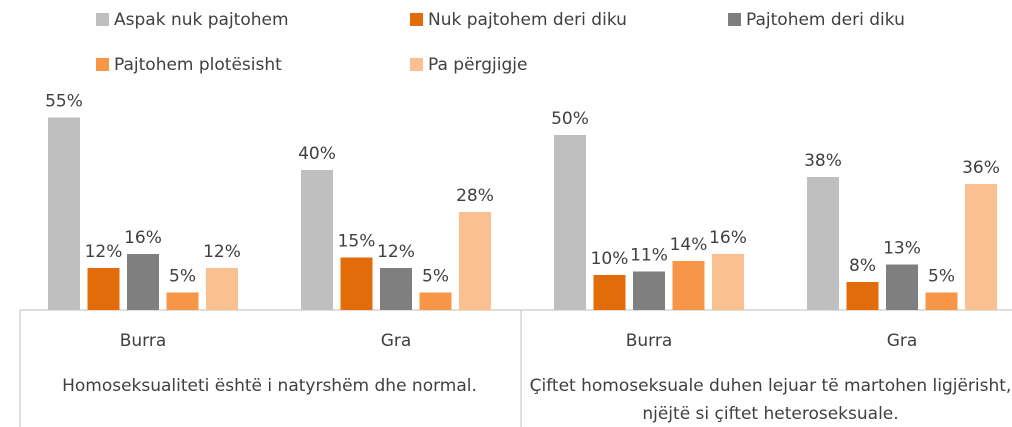 The height and width of the screenshot is (427, 1012). Describe the element at coordinates (610, 259) in the screenshot. I see `value-label: 10%` at that location.